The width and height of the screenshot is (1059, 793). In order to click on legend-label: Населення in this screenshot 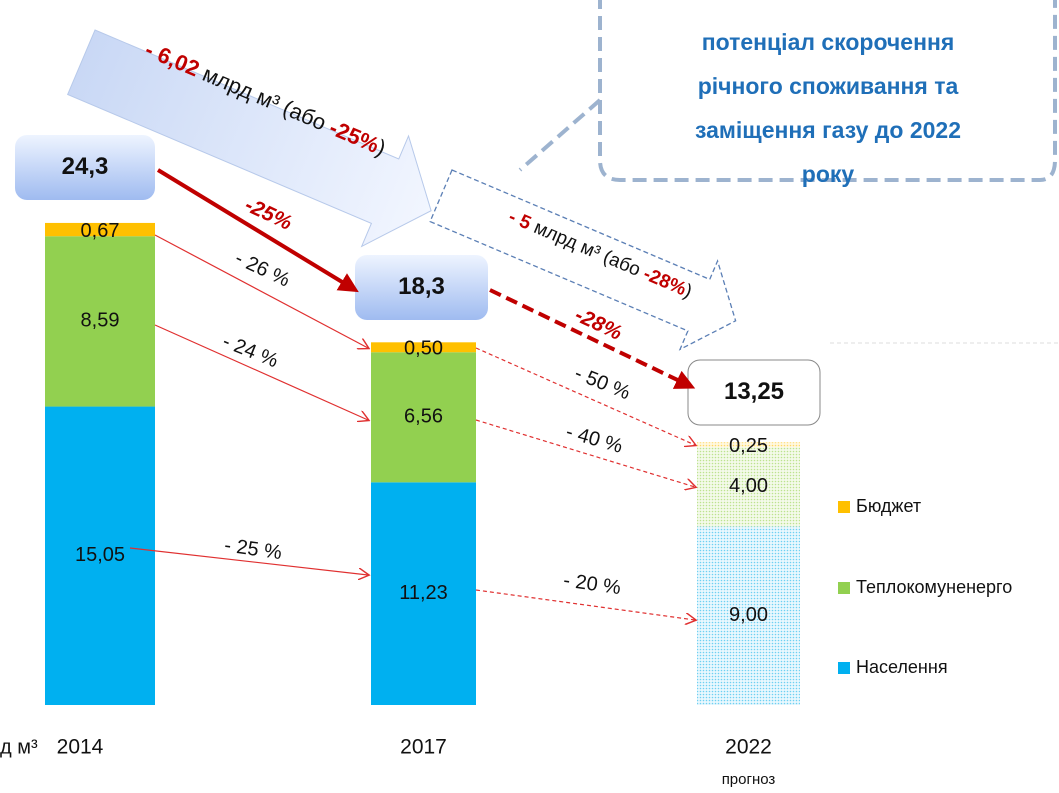, I will do `click(902, 667)`.